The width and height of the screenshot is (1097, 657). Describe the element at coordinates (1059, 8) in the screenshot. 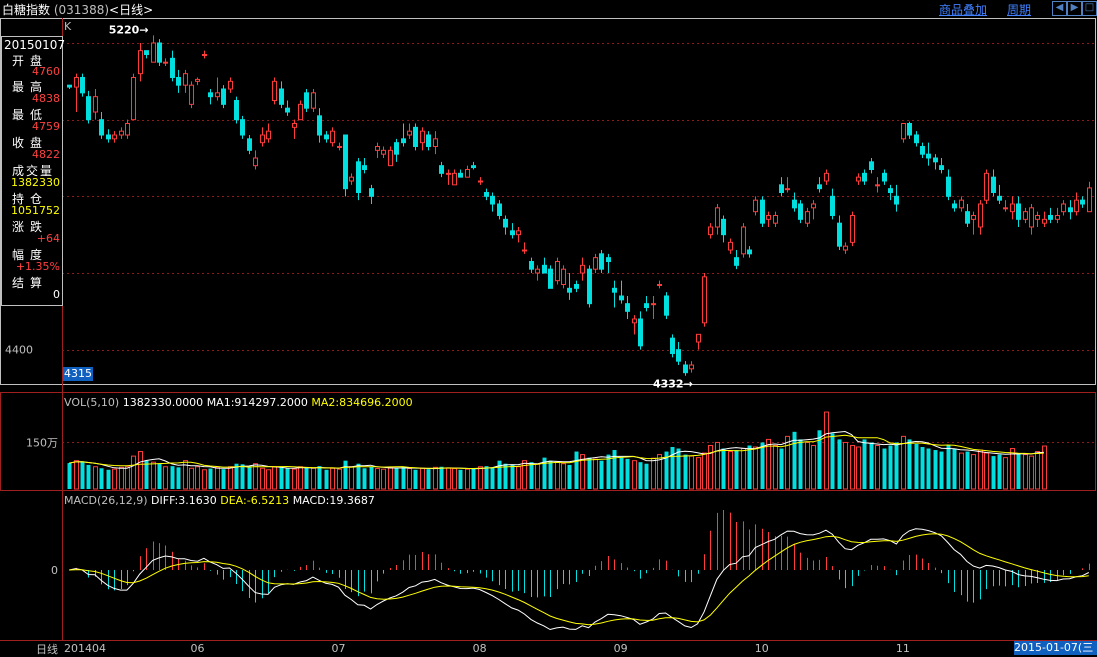

I see `prev-icon: ◀` at that location.